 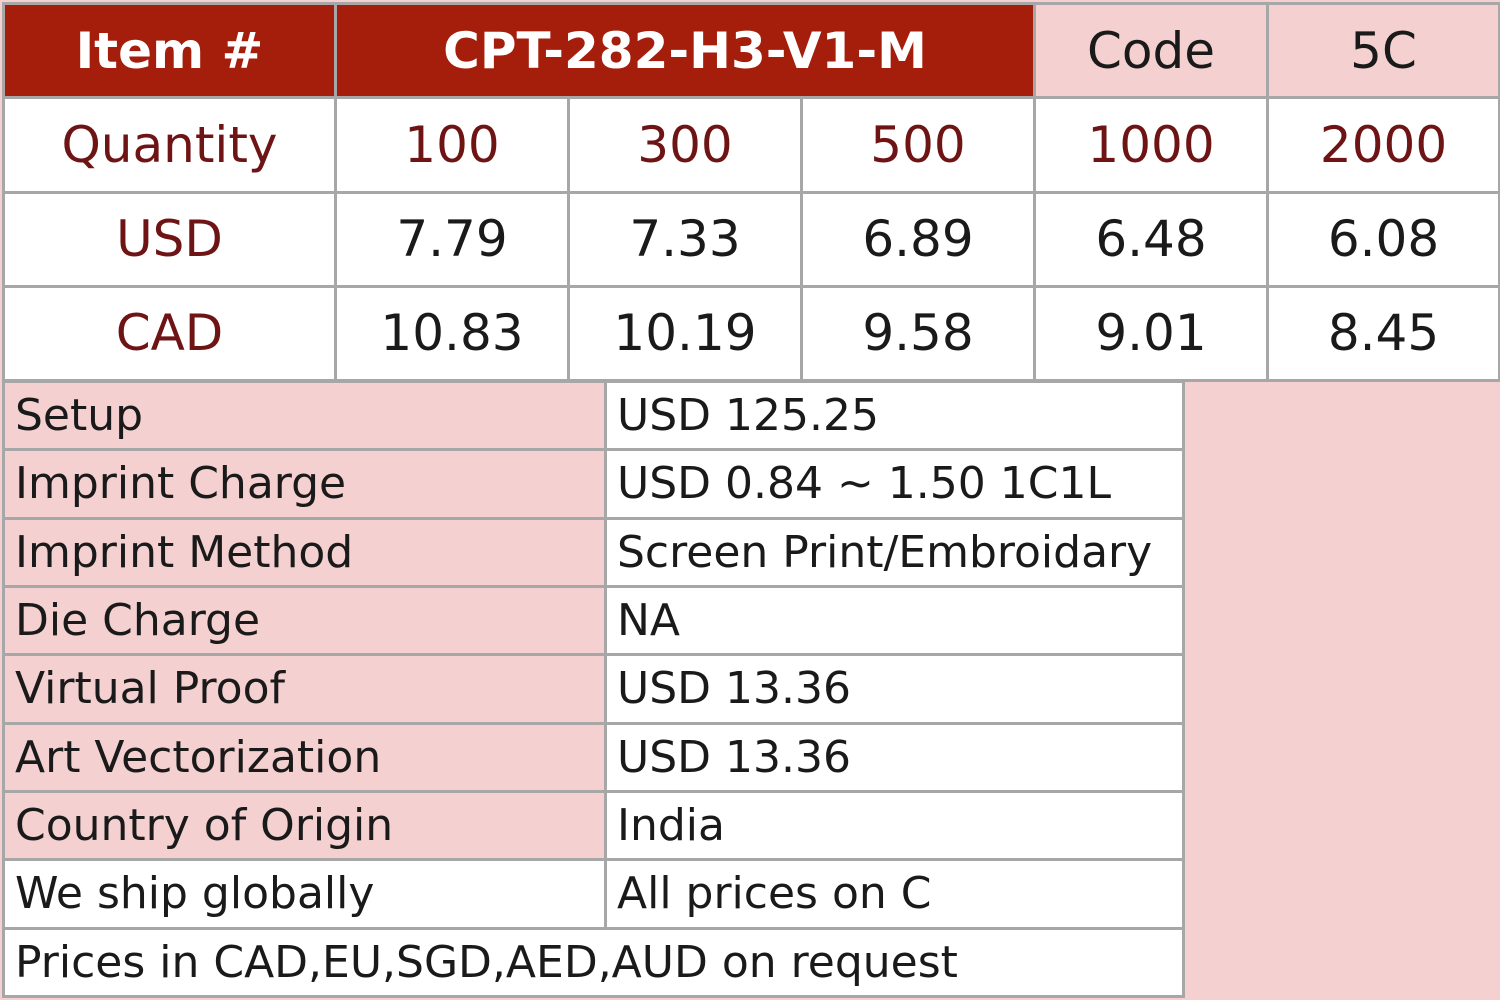 I want to click on detail-key-art-vectorization: Art Vectorization, so click(x=304, y=757).